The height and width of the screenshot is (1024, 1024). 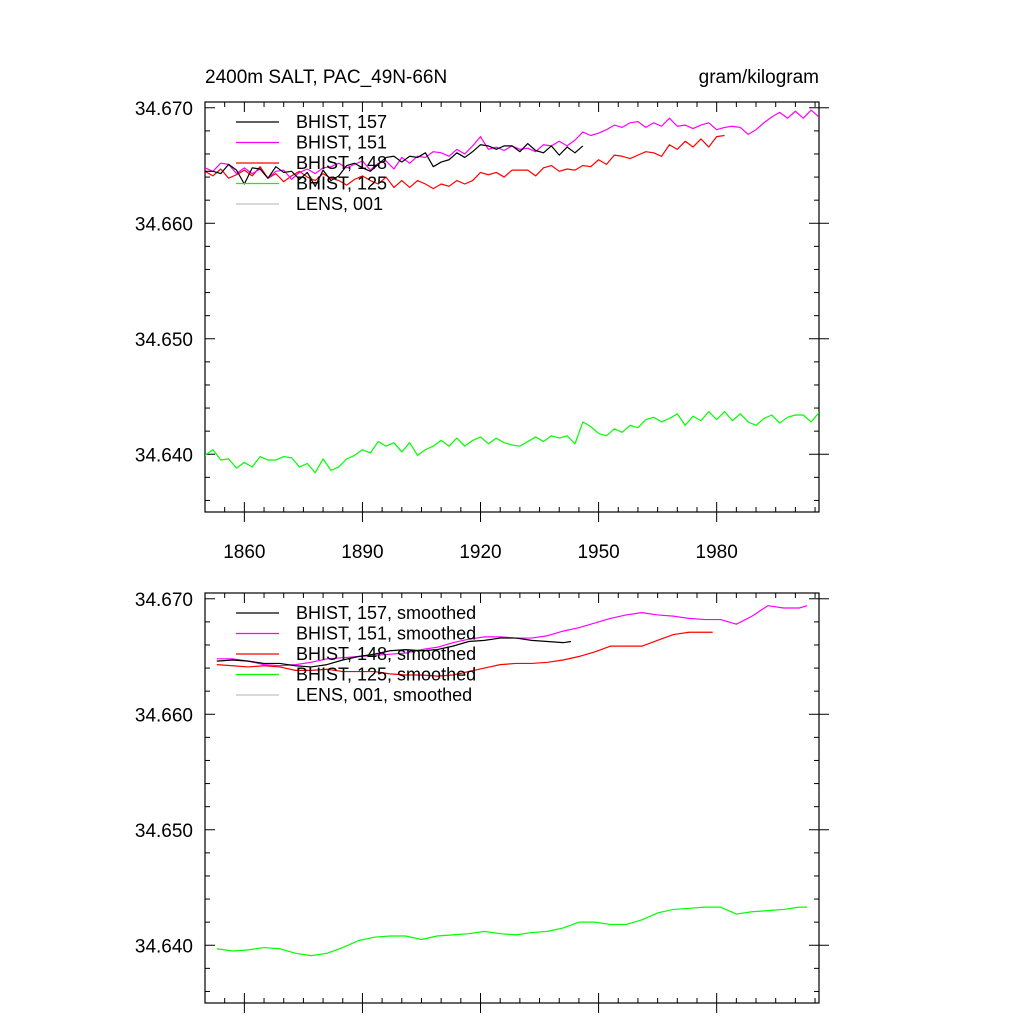 I want to click on legend-label: BHIST, 148, smoothed, so click(x=386, y=654).